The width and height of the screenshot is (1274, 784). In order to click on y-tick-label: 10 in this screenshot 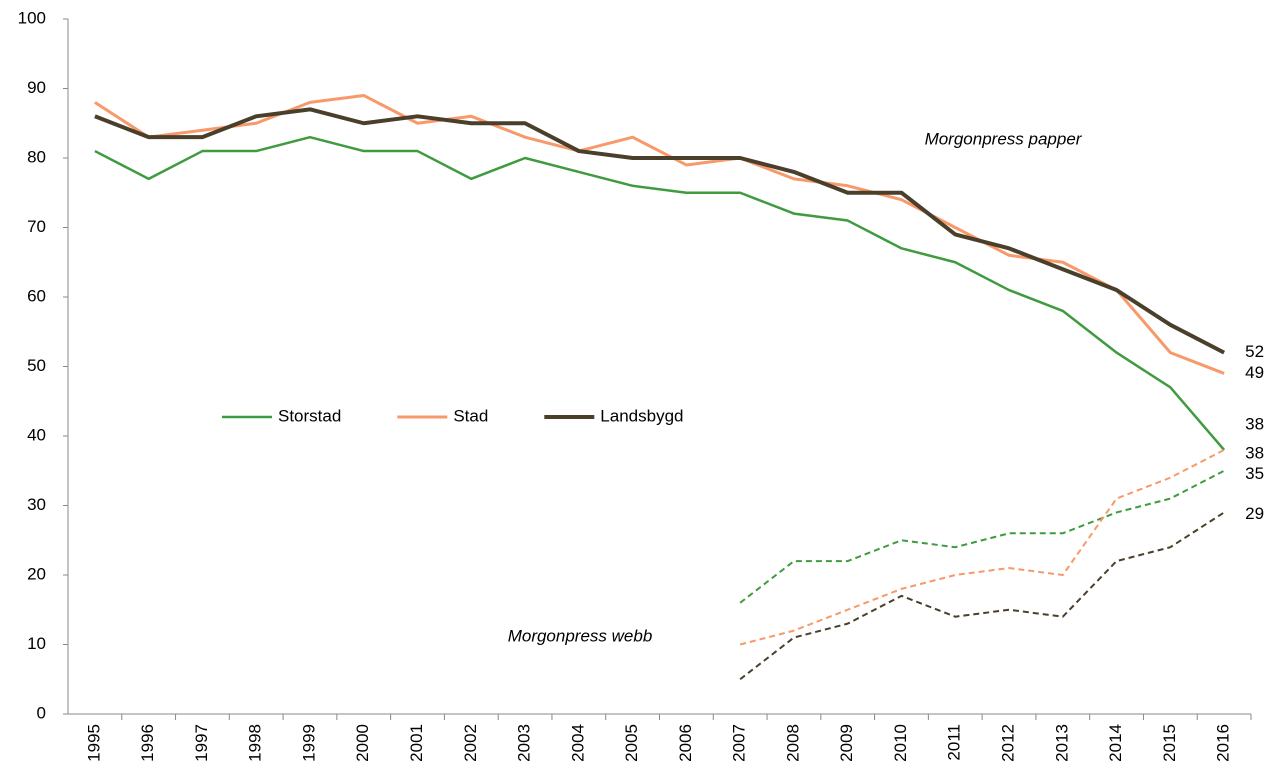, I will do `click(36, 643)`.